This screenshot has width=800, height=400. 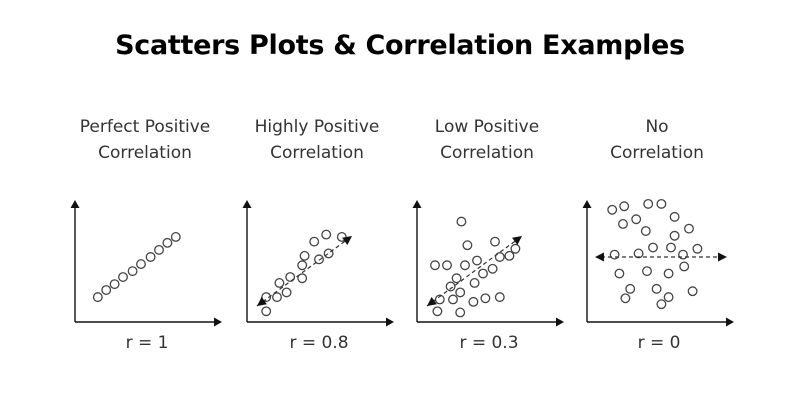 I want to click on trend-line, so click(x=304, y=271).